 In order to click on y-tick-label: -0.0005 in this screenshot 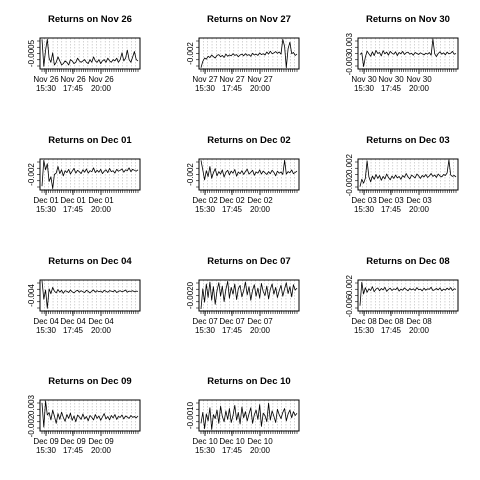, I will do `click(31, 53)`.